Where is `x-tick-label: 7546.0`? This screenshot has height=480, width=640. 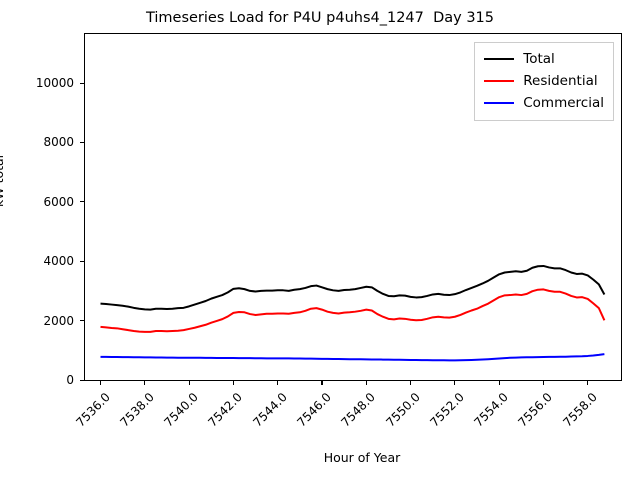 x-tick-label: 7546.0 is located at coordinates (314, 410).